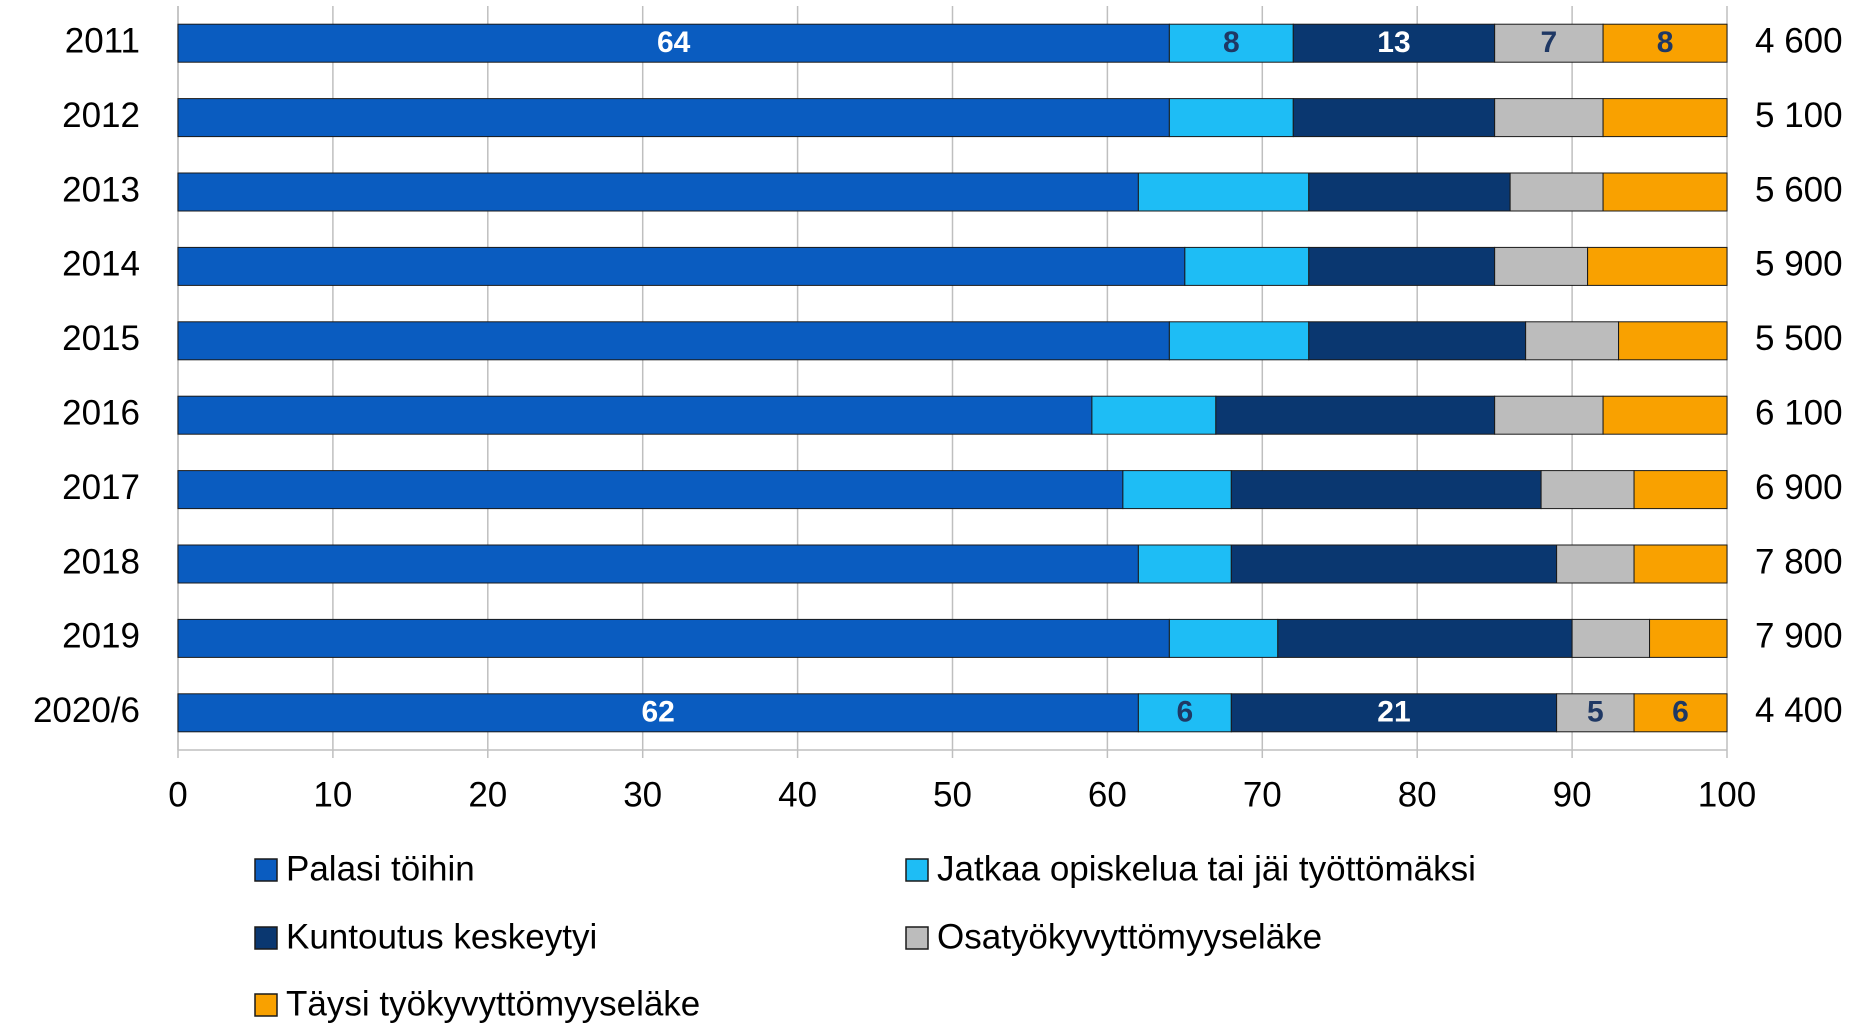  Describe the element at coordinates (101, 264) in the screenshot. I see `y-tick-label: 2014` at that location.